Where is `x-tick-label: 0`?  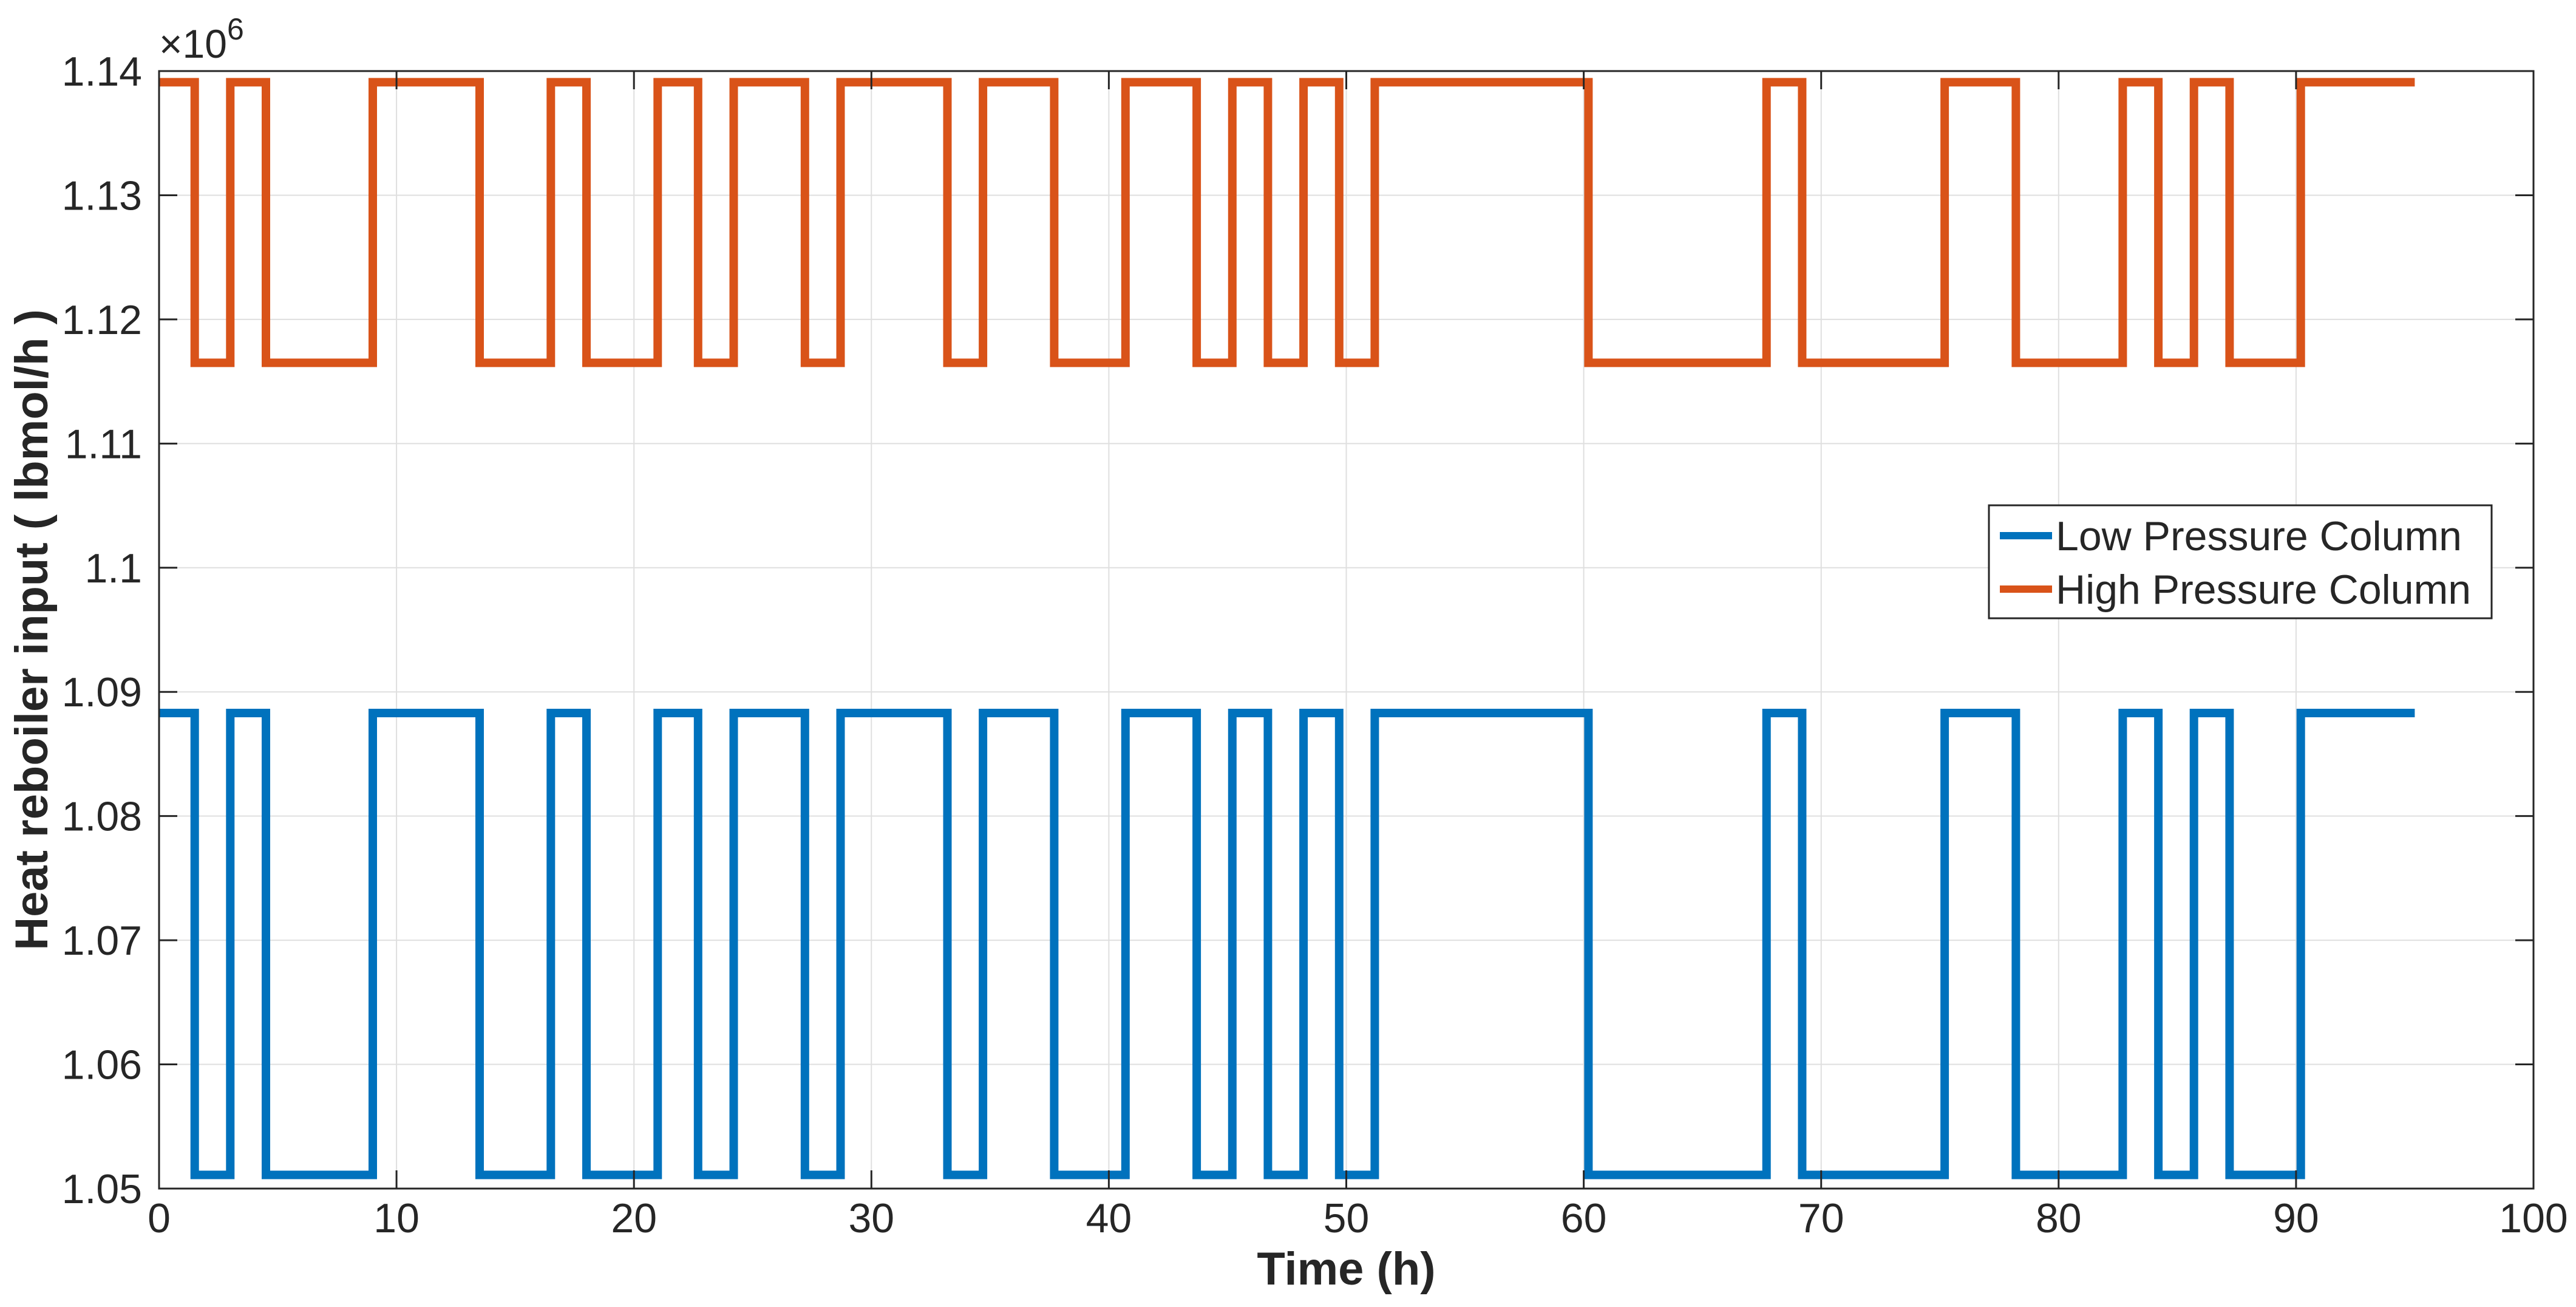
x-tick-label: 0 is located at coordinates (159, 1218).